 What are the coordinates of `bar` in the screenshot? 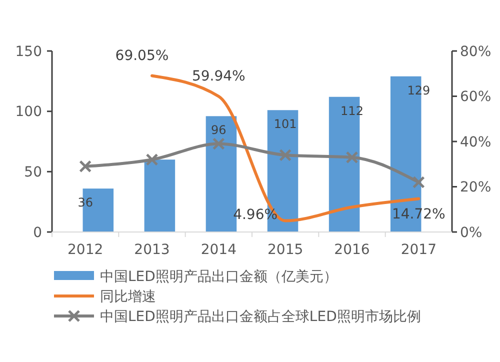 It's located at (160, 196).